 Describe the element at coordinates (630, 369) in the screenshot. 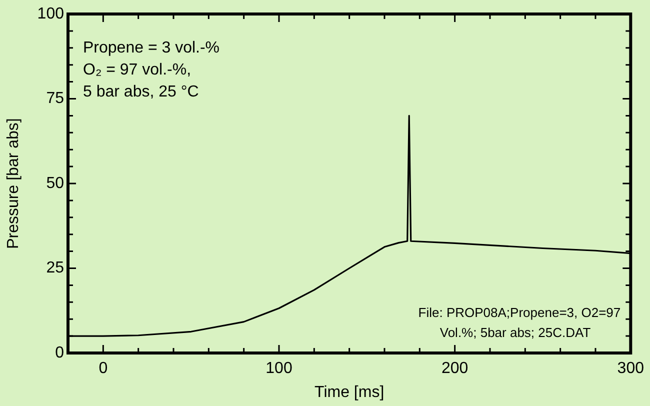

I see `x-tick-label: 300` at that location.